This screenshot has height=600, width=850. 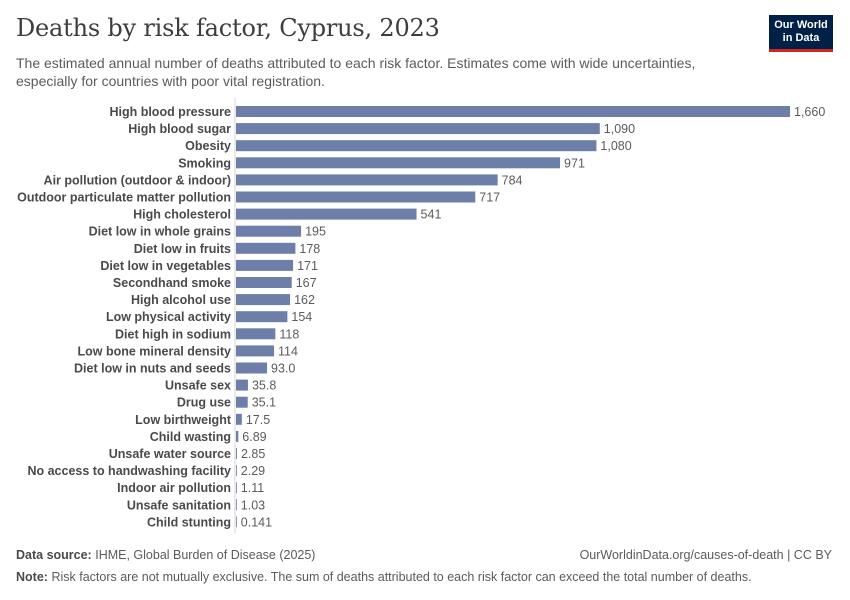 I want to click on category-label: Low bone mineral density, so click(x=155, y=351).